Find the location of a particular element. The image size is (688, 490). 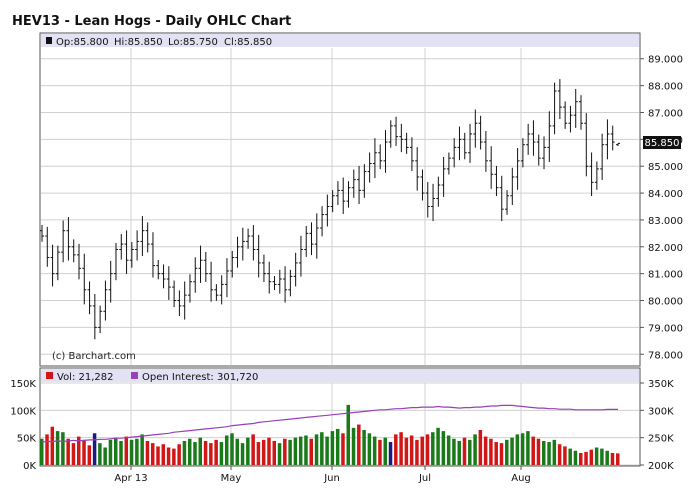

watermark: (c) Barchart.com is located at coordinates (94, 356).